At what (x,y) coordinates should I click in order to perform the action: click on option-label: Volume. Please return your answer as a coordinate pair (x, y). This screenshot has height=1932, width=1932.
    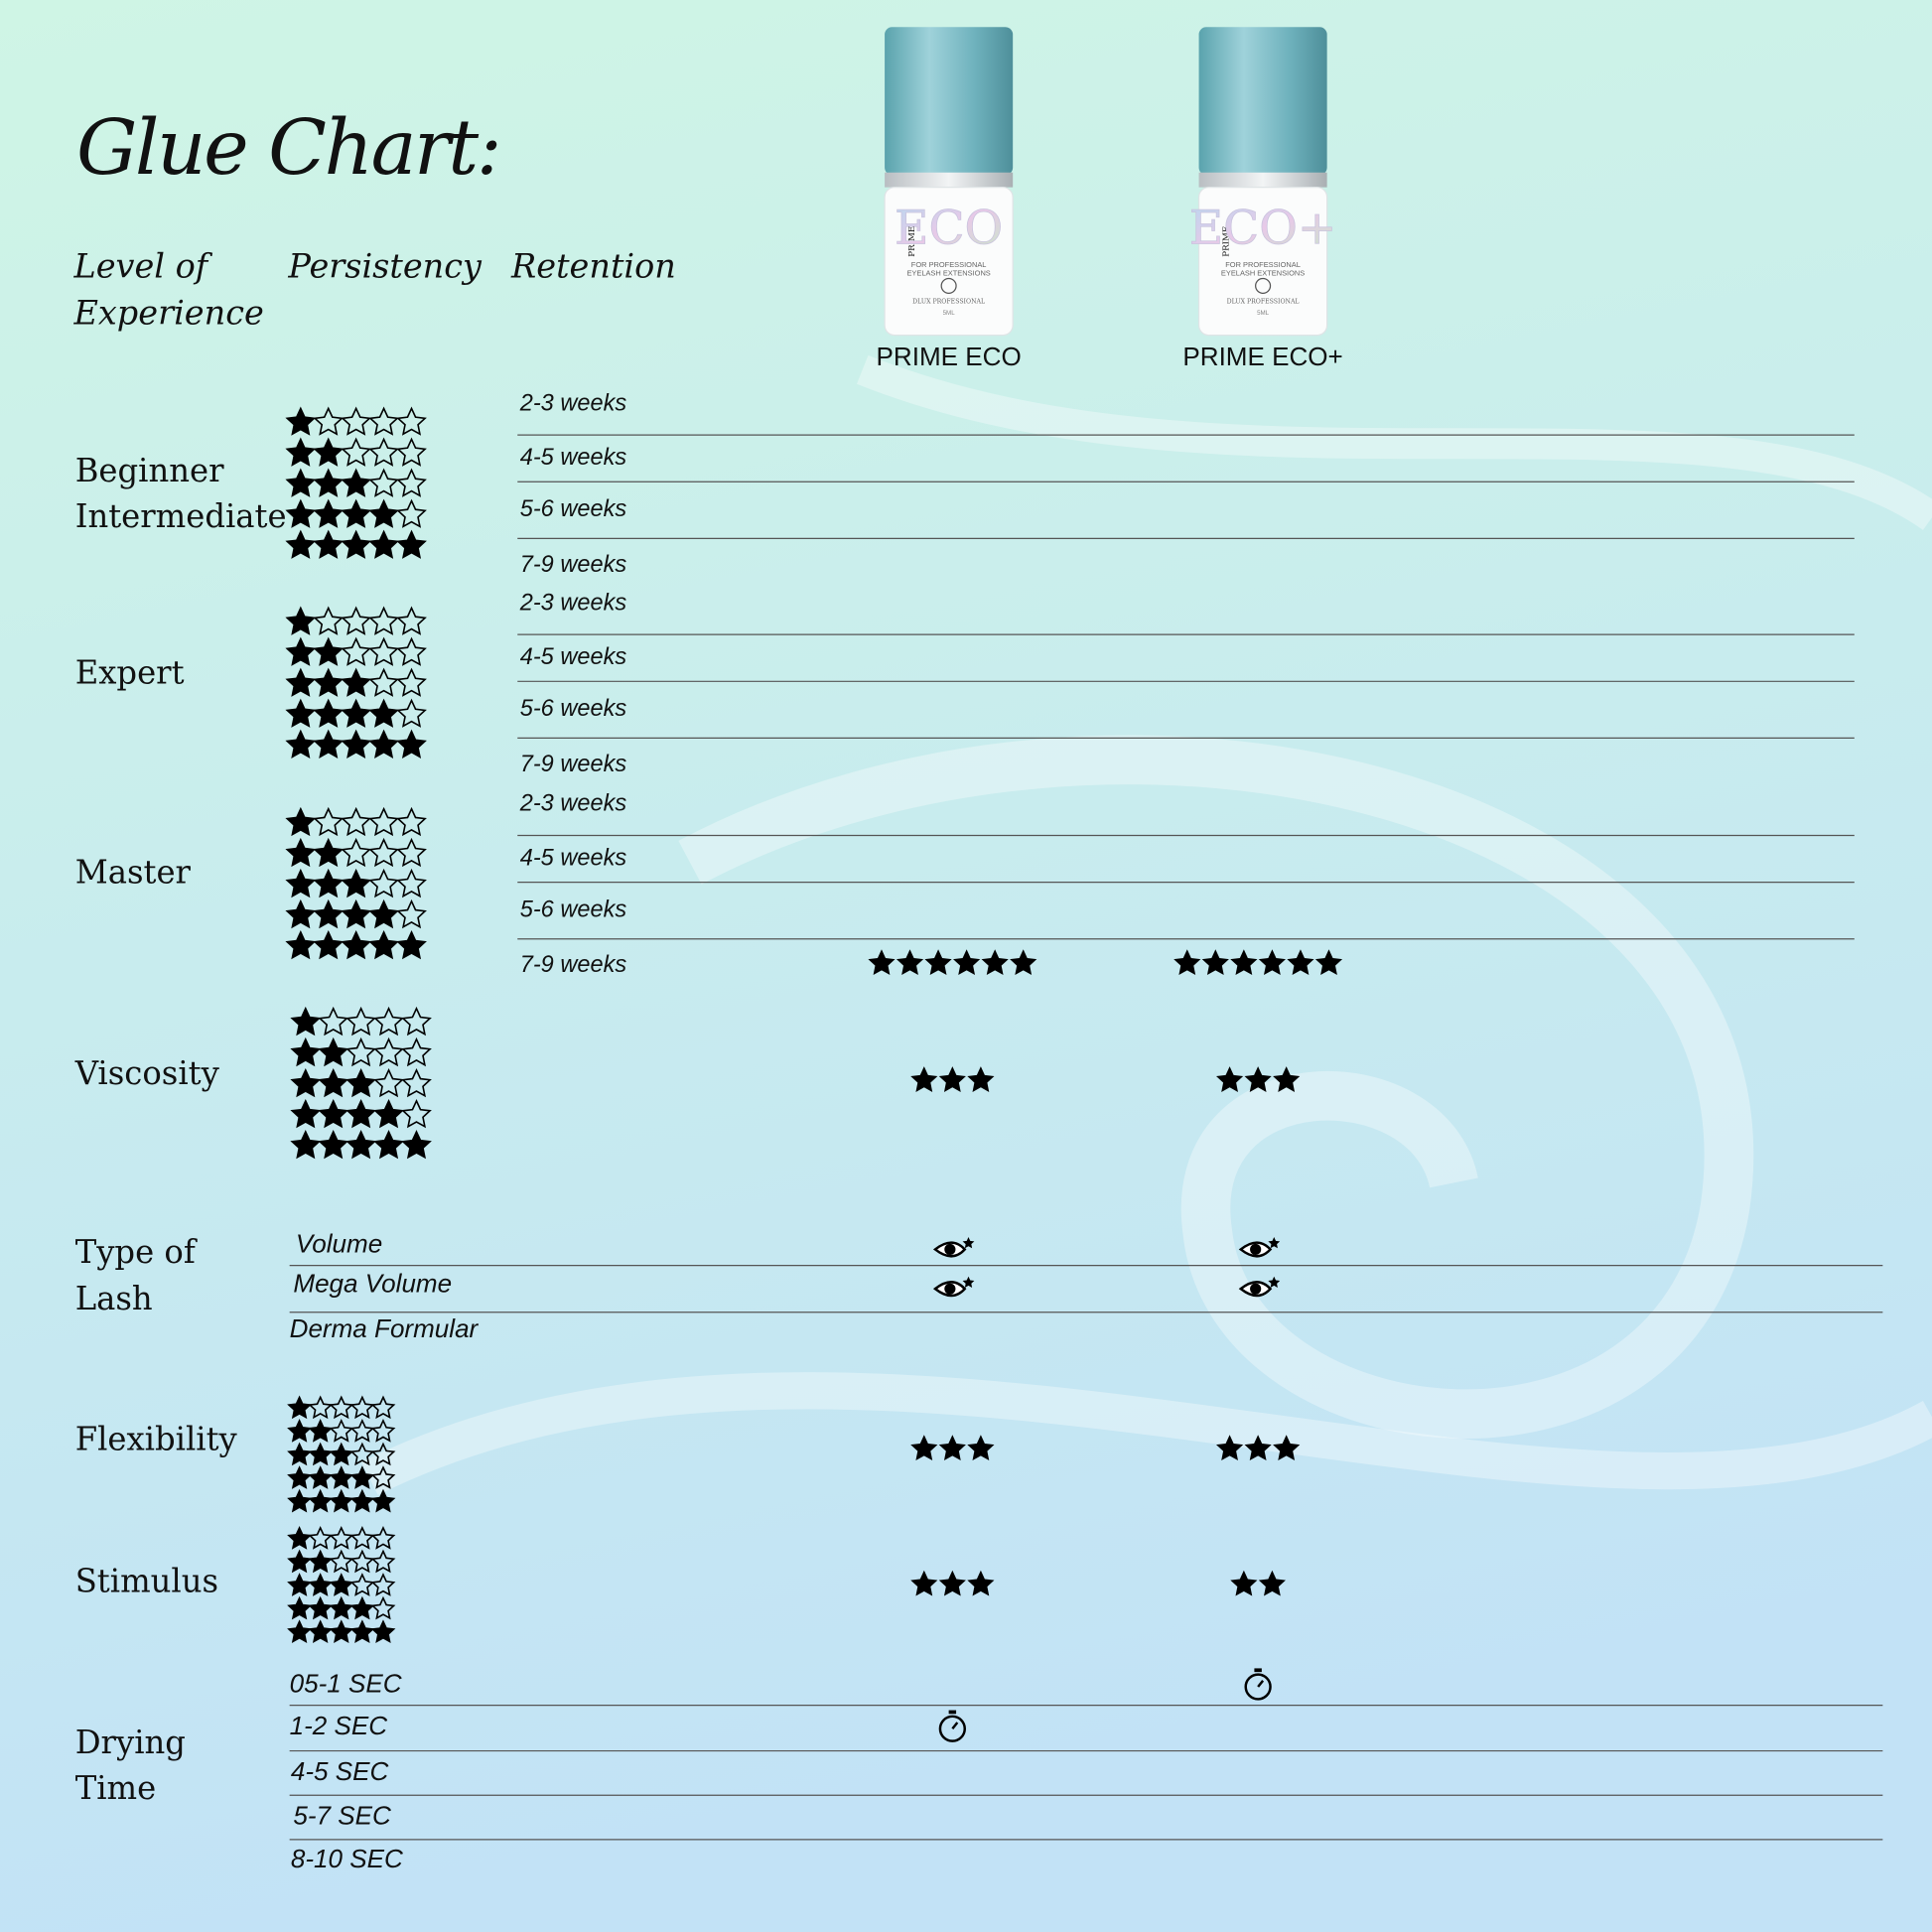
    Looking at the image, I should click on (339, 1244).